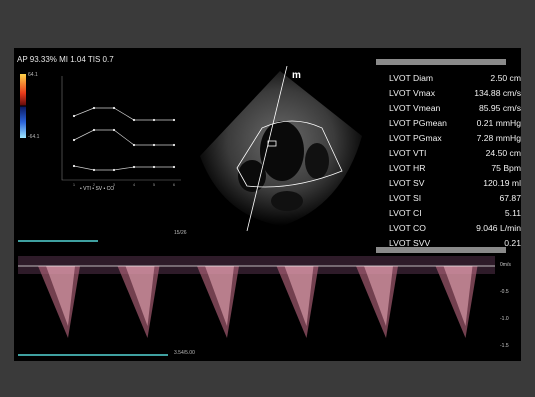  What do you see at coordinates (123, 114) in the screenshot?
I see `trend-line-vti` at bounding box center [123, 114].